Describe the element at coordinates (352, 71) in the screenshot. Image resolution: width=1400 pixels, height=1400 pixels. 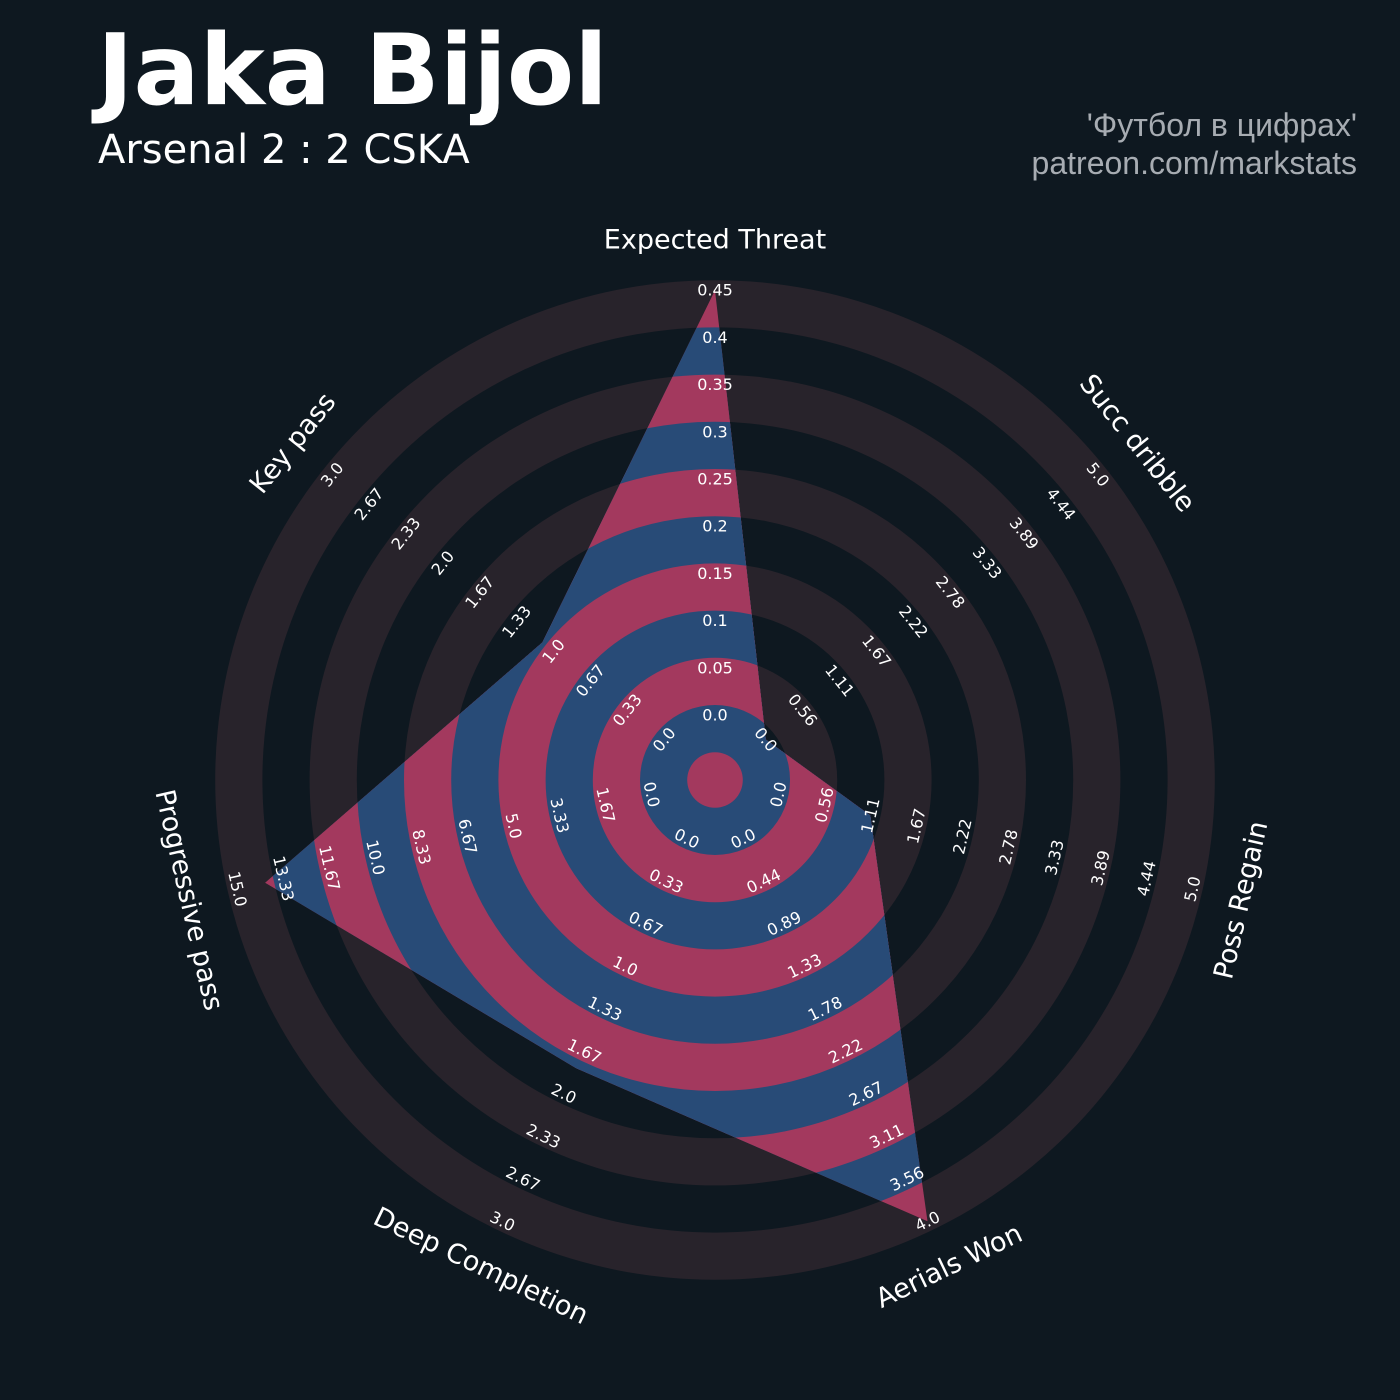
I see `player-name-title: Jaka Bijol` at that location.